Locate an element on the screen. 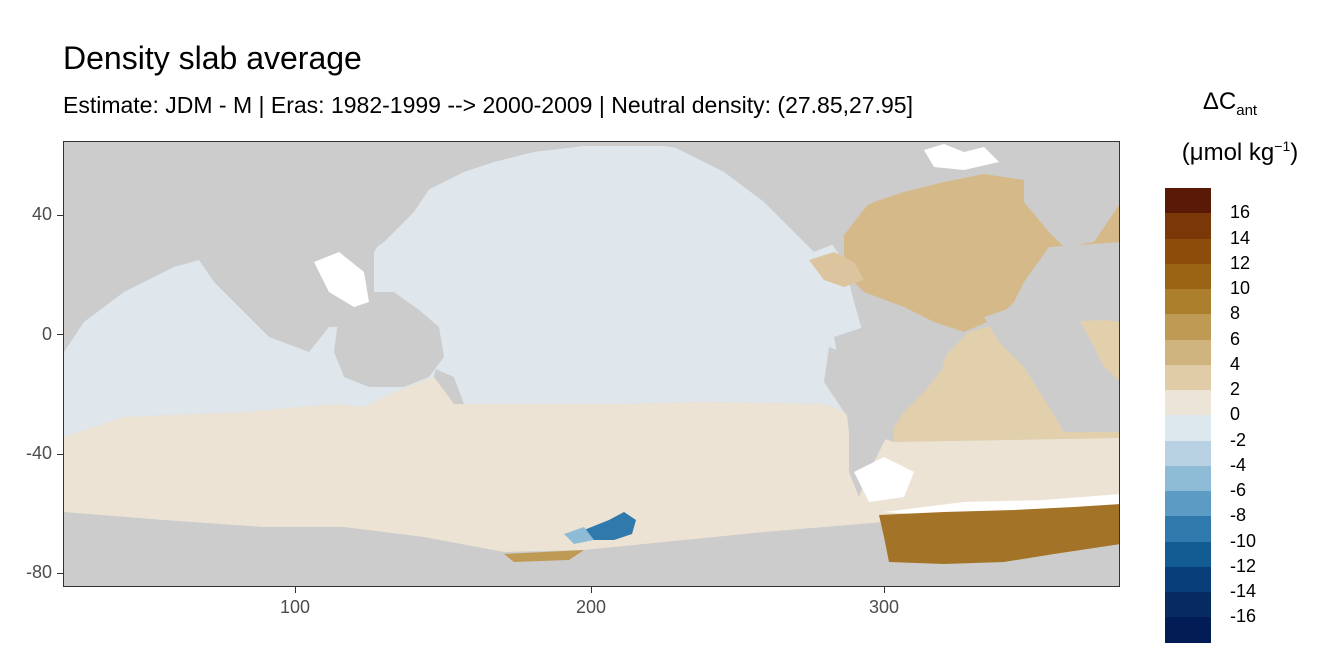 The width and height of the screenshot is (1344, 672). legend-unit-suffix: ) is located at coordinates (1294, 152).